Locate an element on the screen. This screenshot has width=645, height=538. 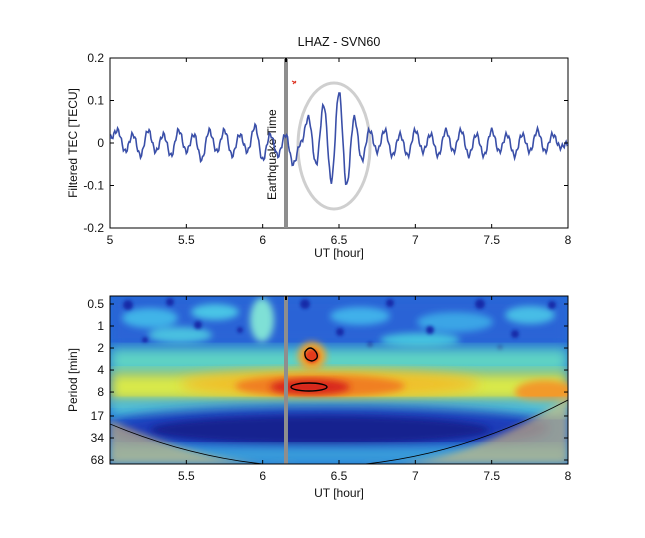
bottom-y-tick-label: 68 is located at coordinates (98, 460).